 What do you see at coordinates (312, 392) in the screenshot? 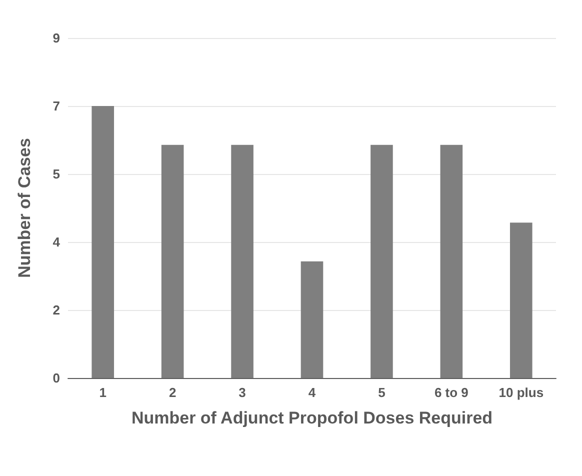
I see `x-tick-label: 4` at bounding box center [312, 392].